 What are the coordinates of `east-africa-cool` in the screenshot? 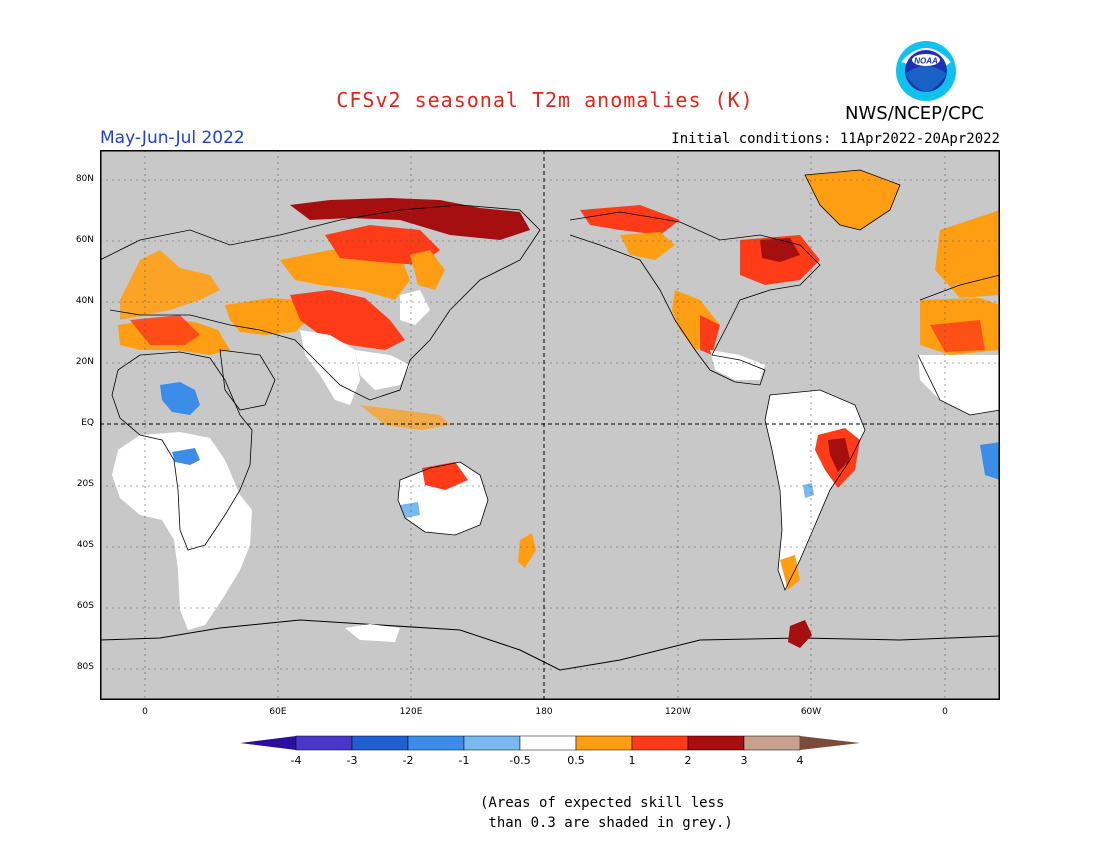 It's located at (180, 398).